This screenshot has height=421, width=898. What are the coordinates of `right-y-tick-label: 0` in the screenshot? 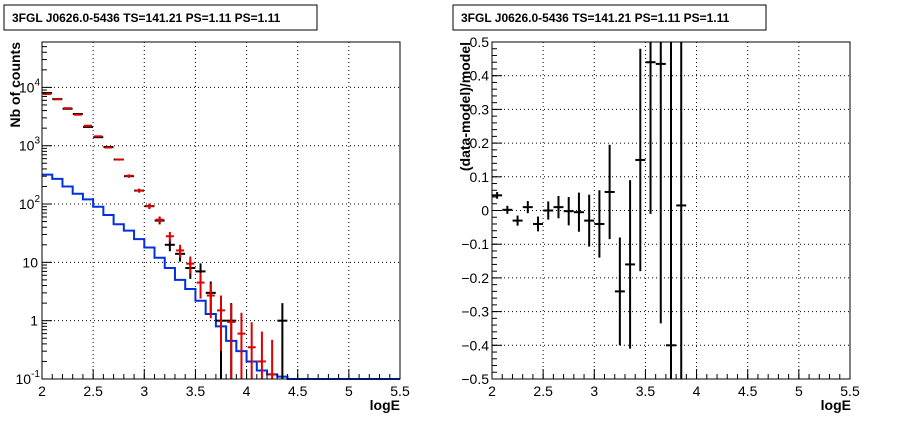 It's located at (485, 211).